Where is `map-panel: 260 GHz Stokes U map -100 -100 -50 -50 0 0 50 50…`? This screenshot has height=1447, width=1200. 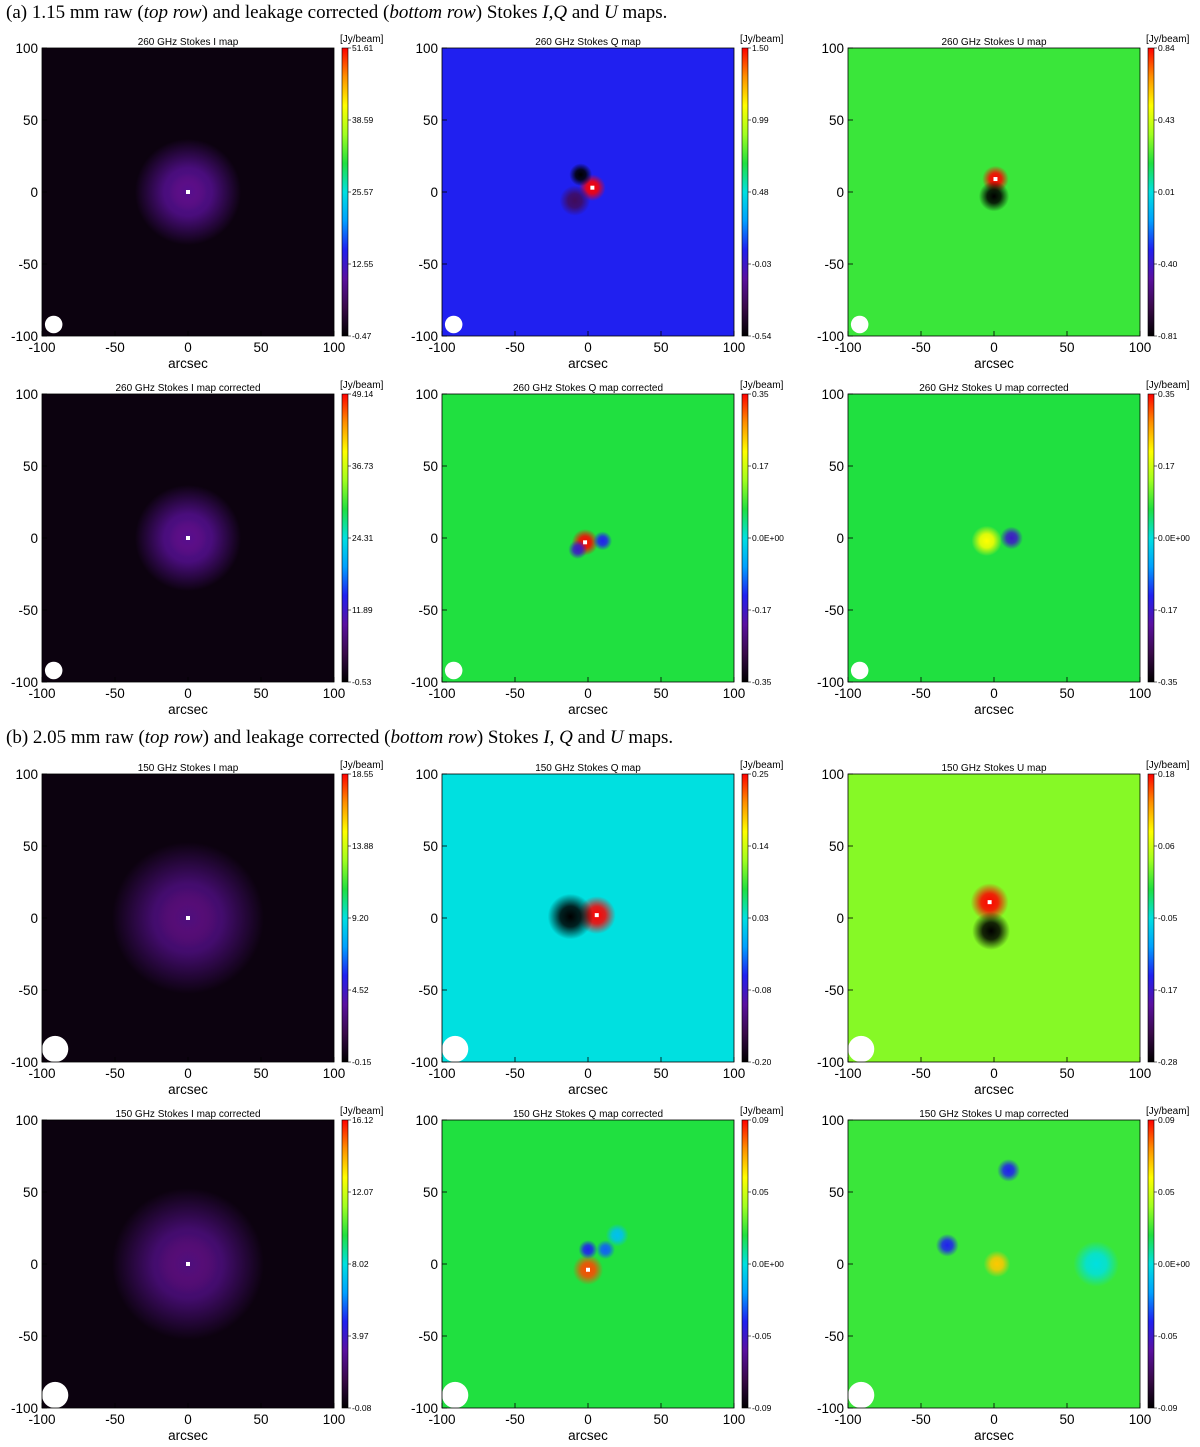 map-panel: 260 GHz Stokes U map -100 -100 -50 -50 0 0 50 50… is located at coordinates (1003, 204).